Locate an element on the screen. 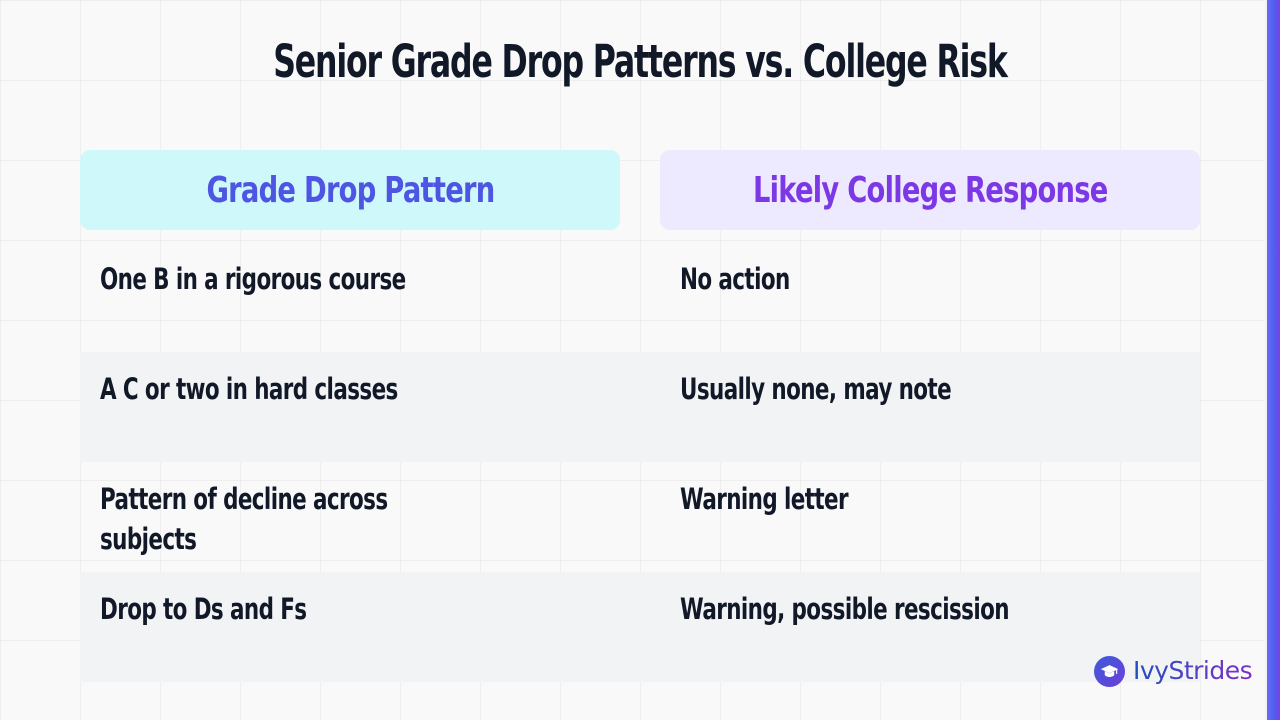 The image size is (1280, 720). brand-logo: IvyStrides is located at coordinates (1173, 671).